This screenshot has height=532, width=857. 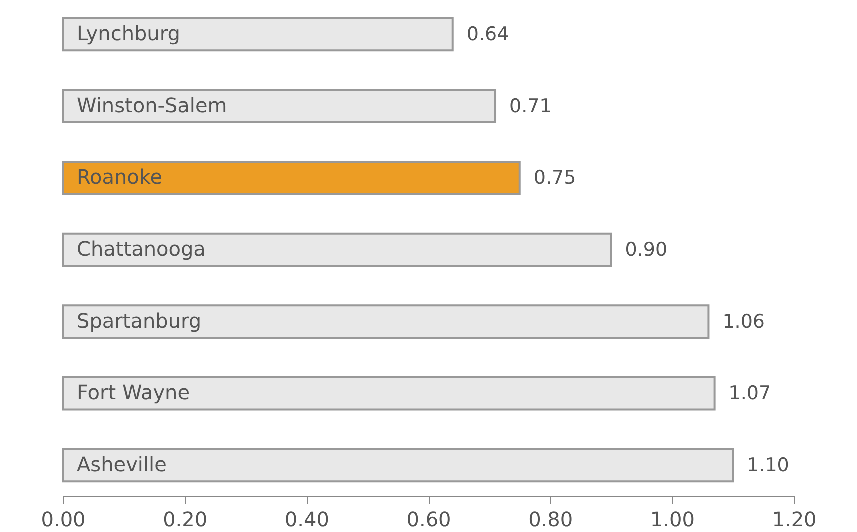 What do you see at coordinates (120, 177) in the screenshot?
I see `y-tick-label: Roanoke` at bounding box center [120, 177].